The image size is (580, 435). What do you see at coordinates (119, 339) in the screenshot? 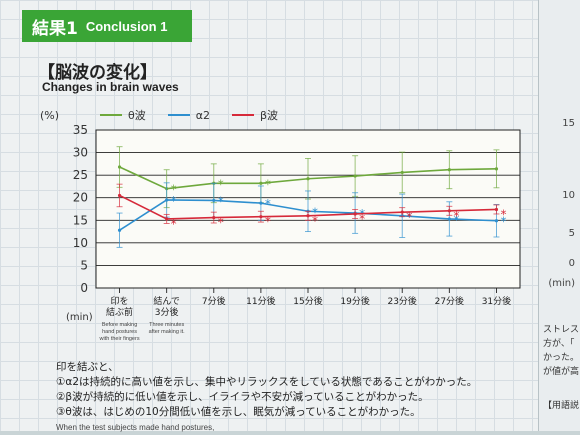
I see `x-tick-sublabel: with their fingers` at bounding box center [119, 339].